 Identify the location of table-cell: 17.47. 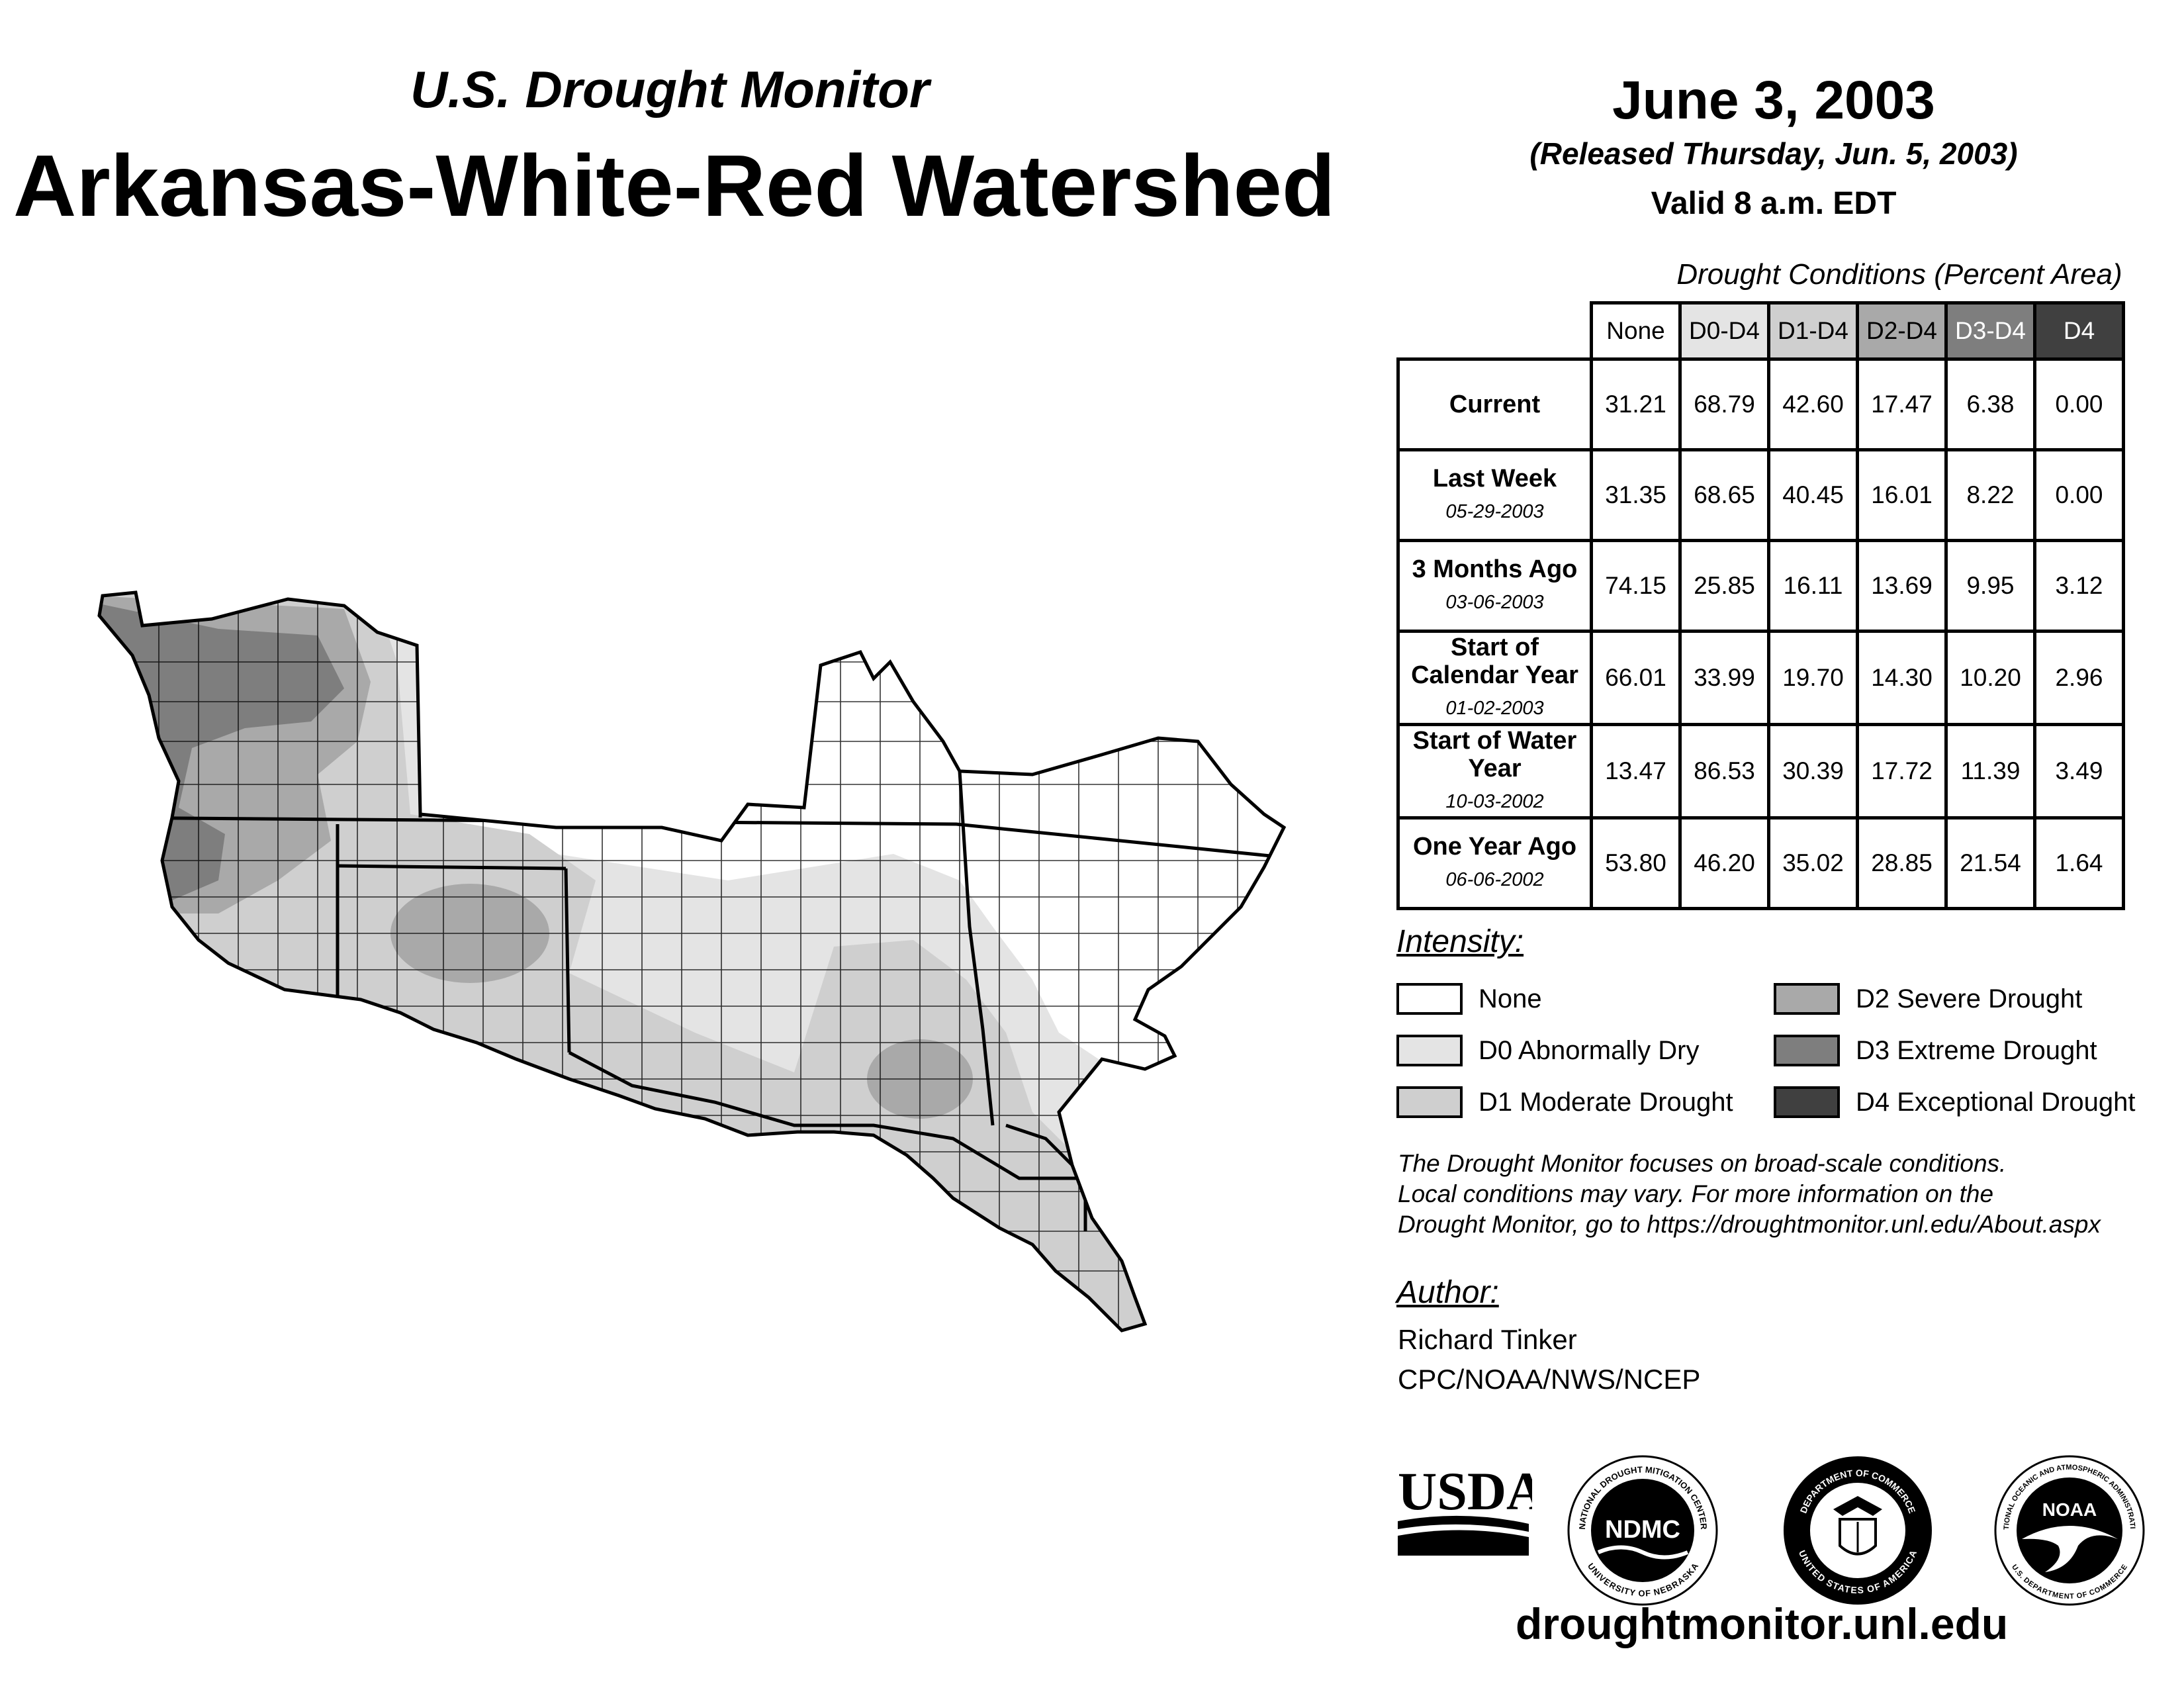
(1902, 404).